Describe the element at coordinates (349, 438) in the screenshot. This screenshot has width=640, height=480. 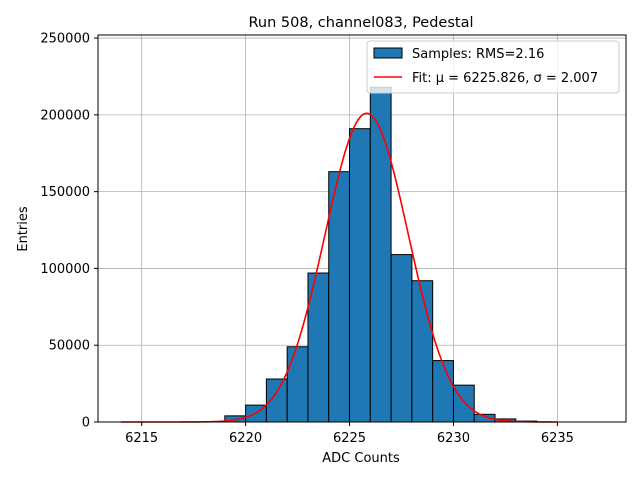
I see `x-tick-label: 6225` at that location.